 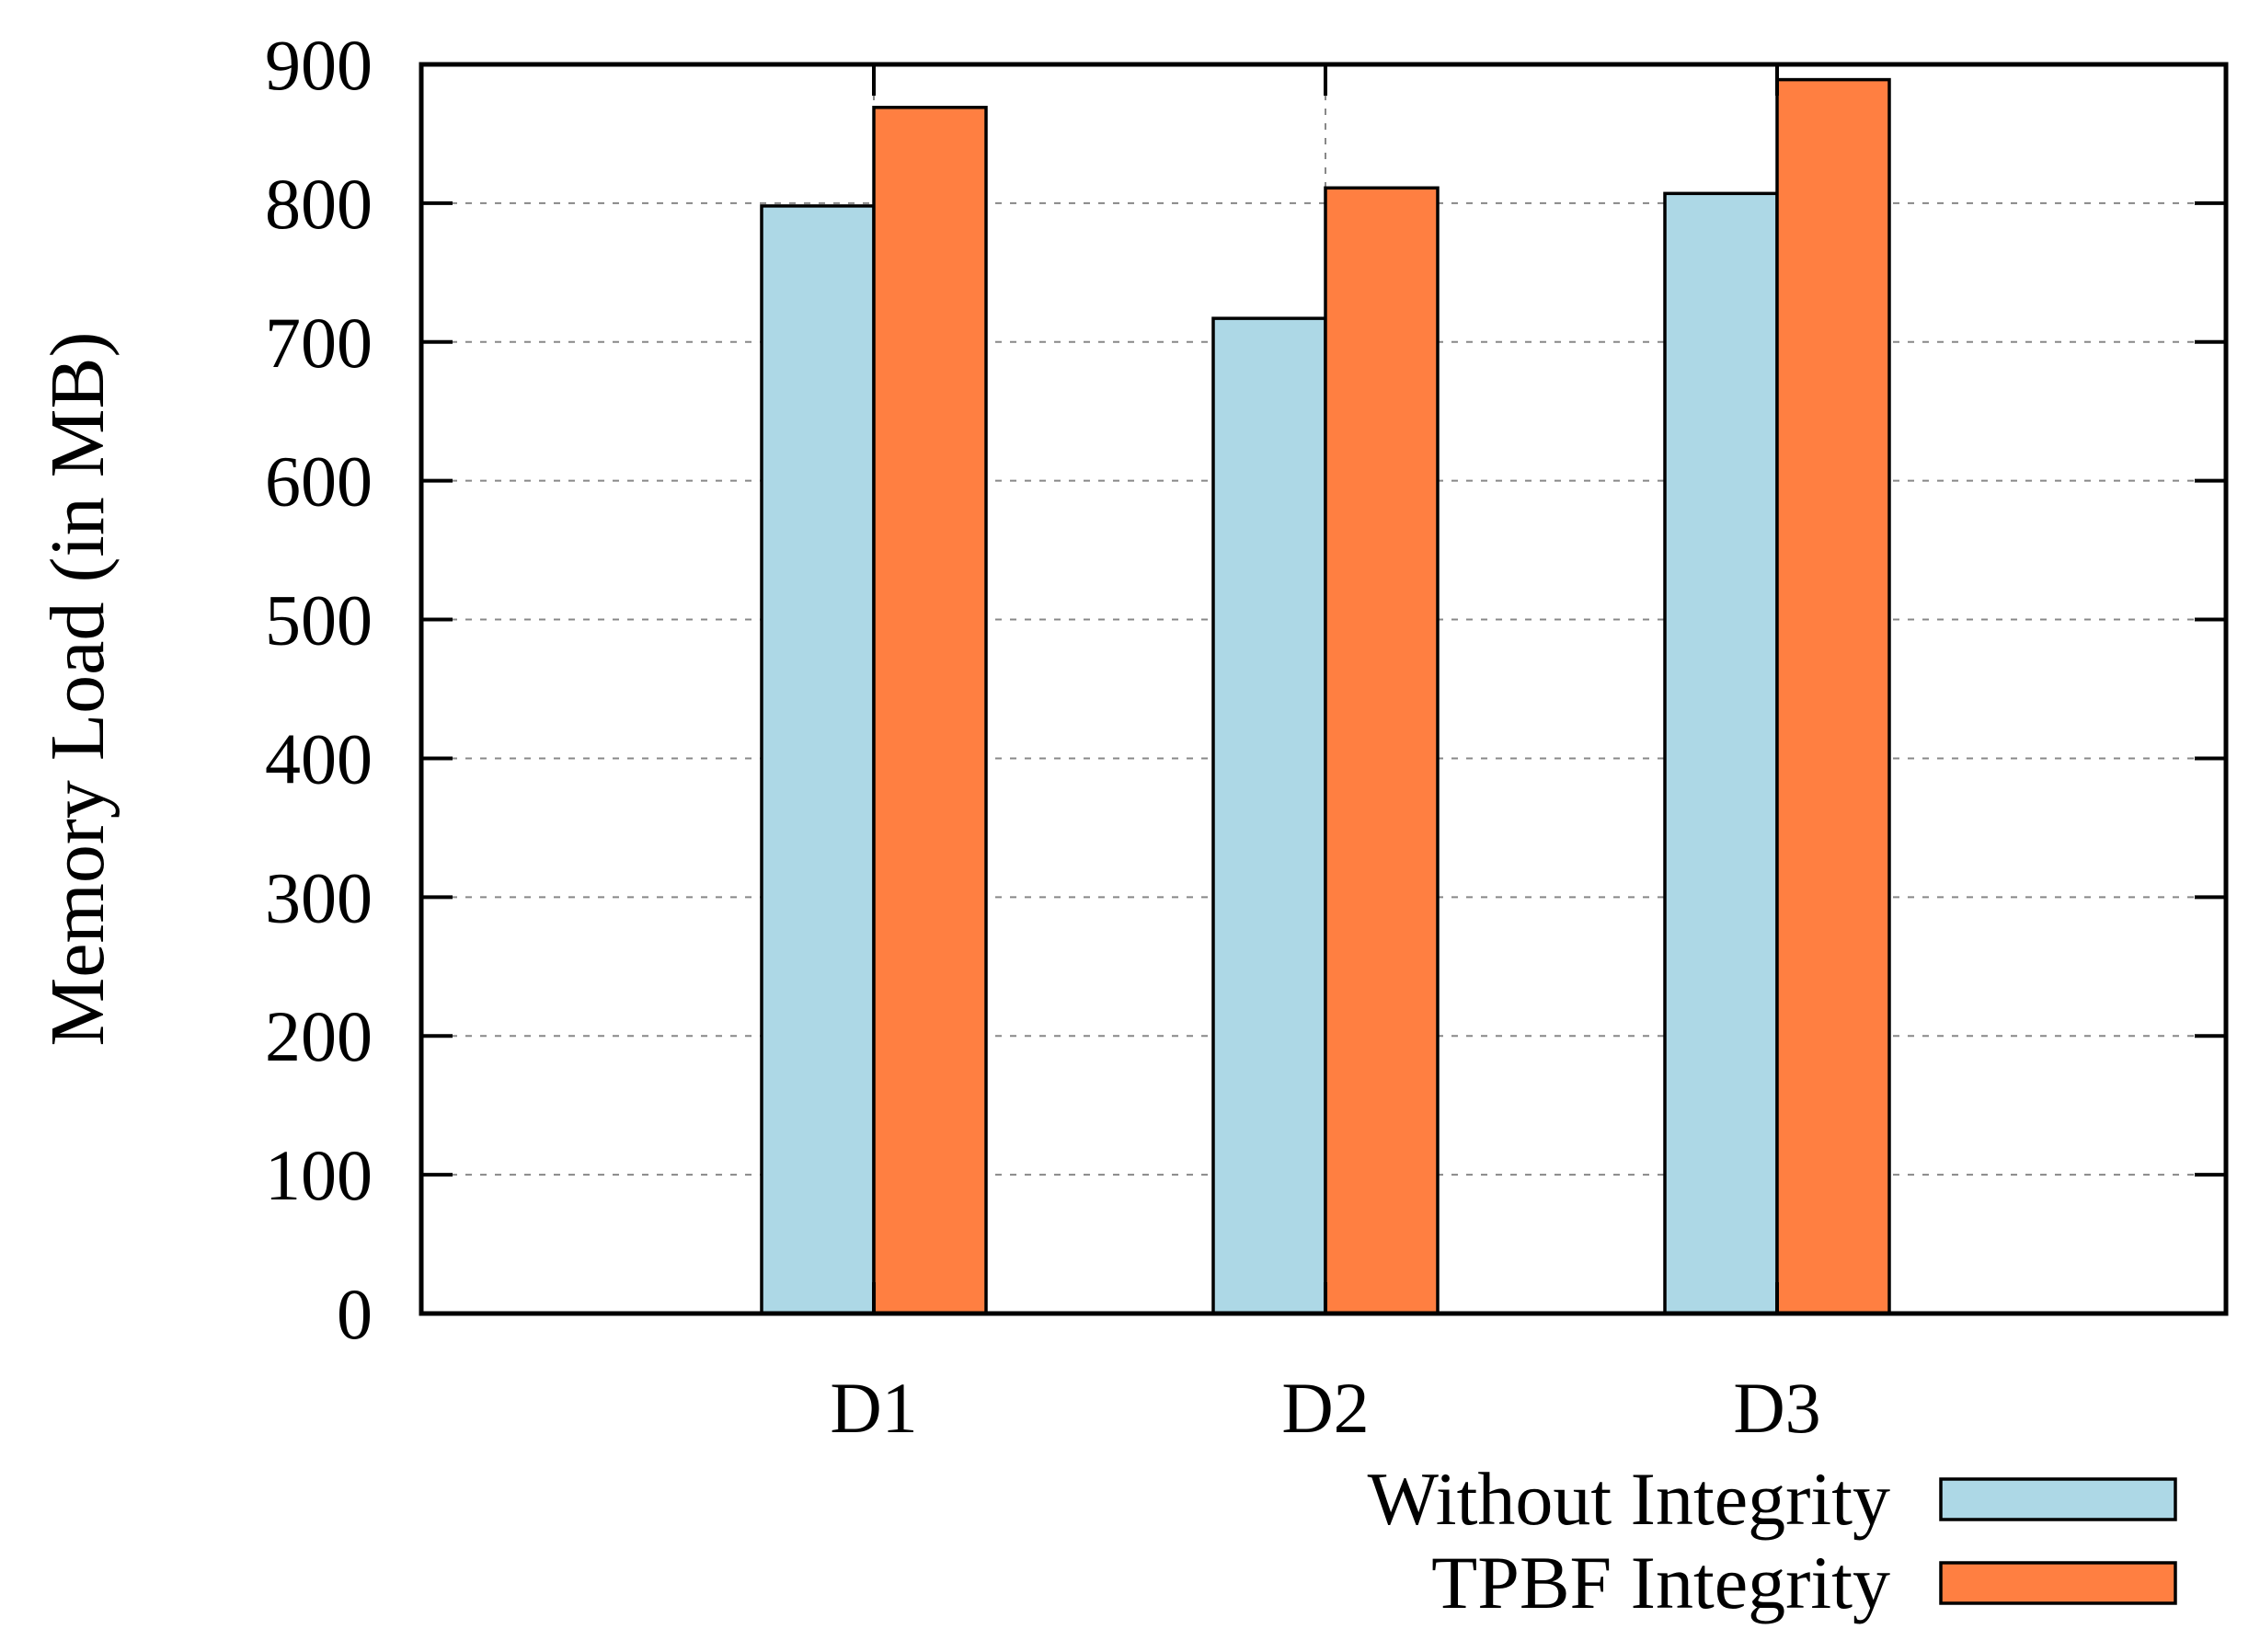 I want to click on y-tick-label: 800, so click(x=319, y=204).